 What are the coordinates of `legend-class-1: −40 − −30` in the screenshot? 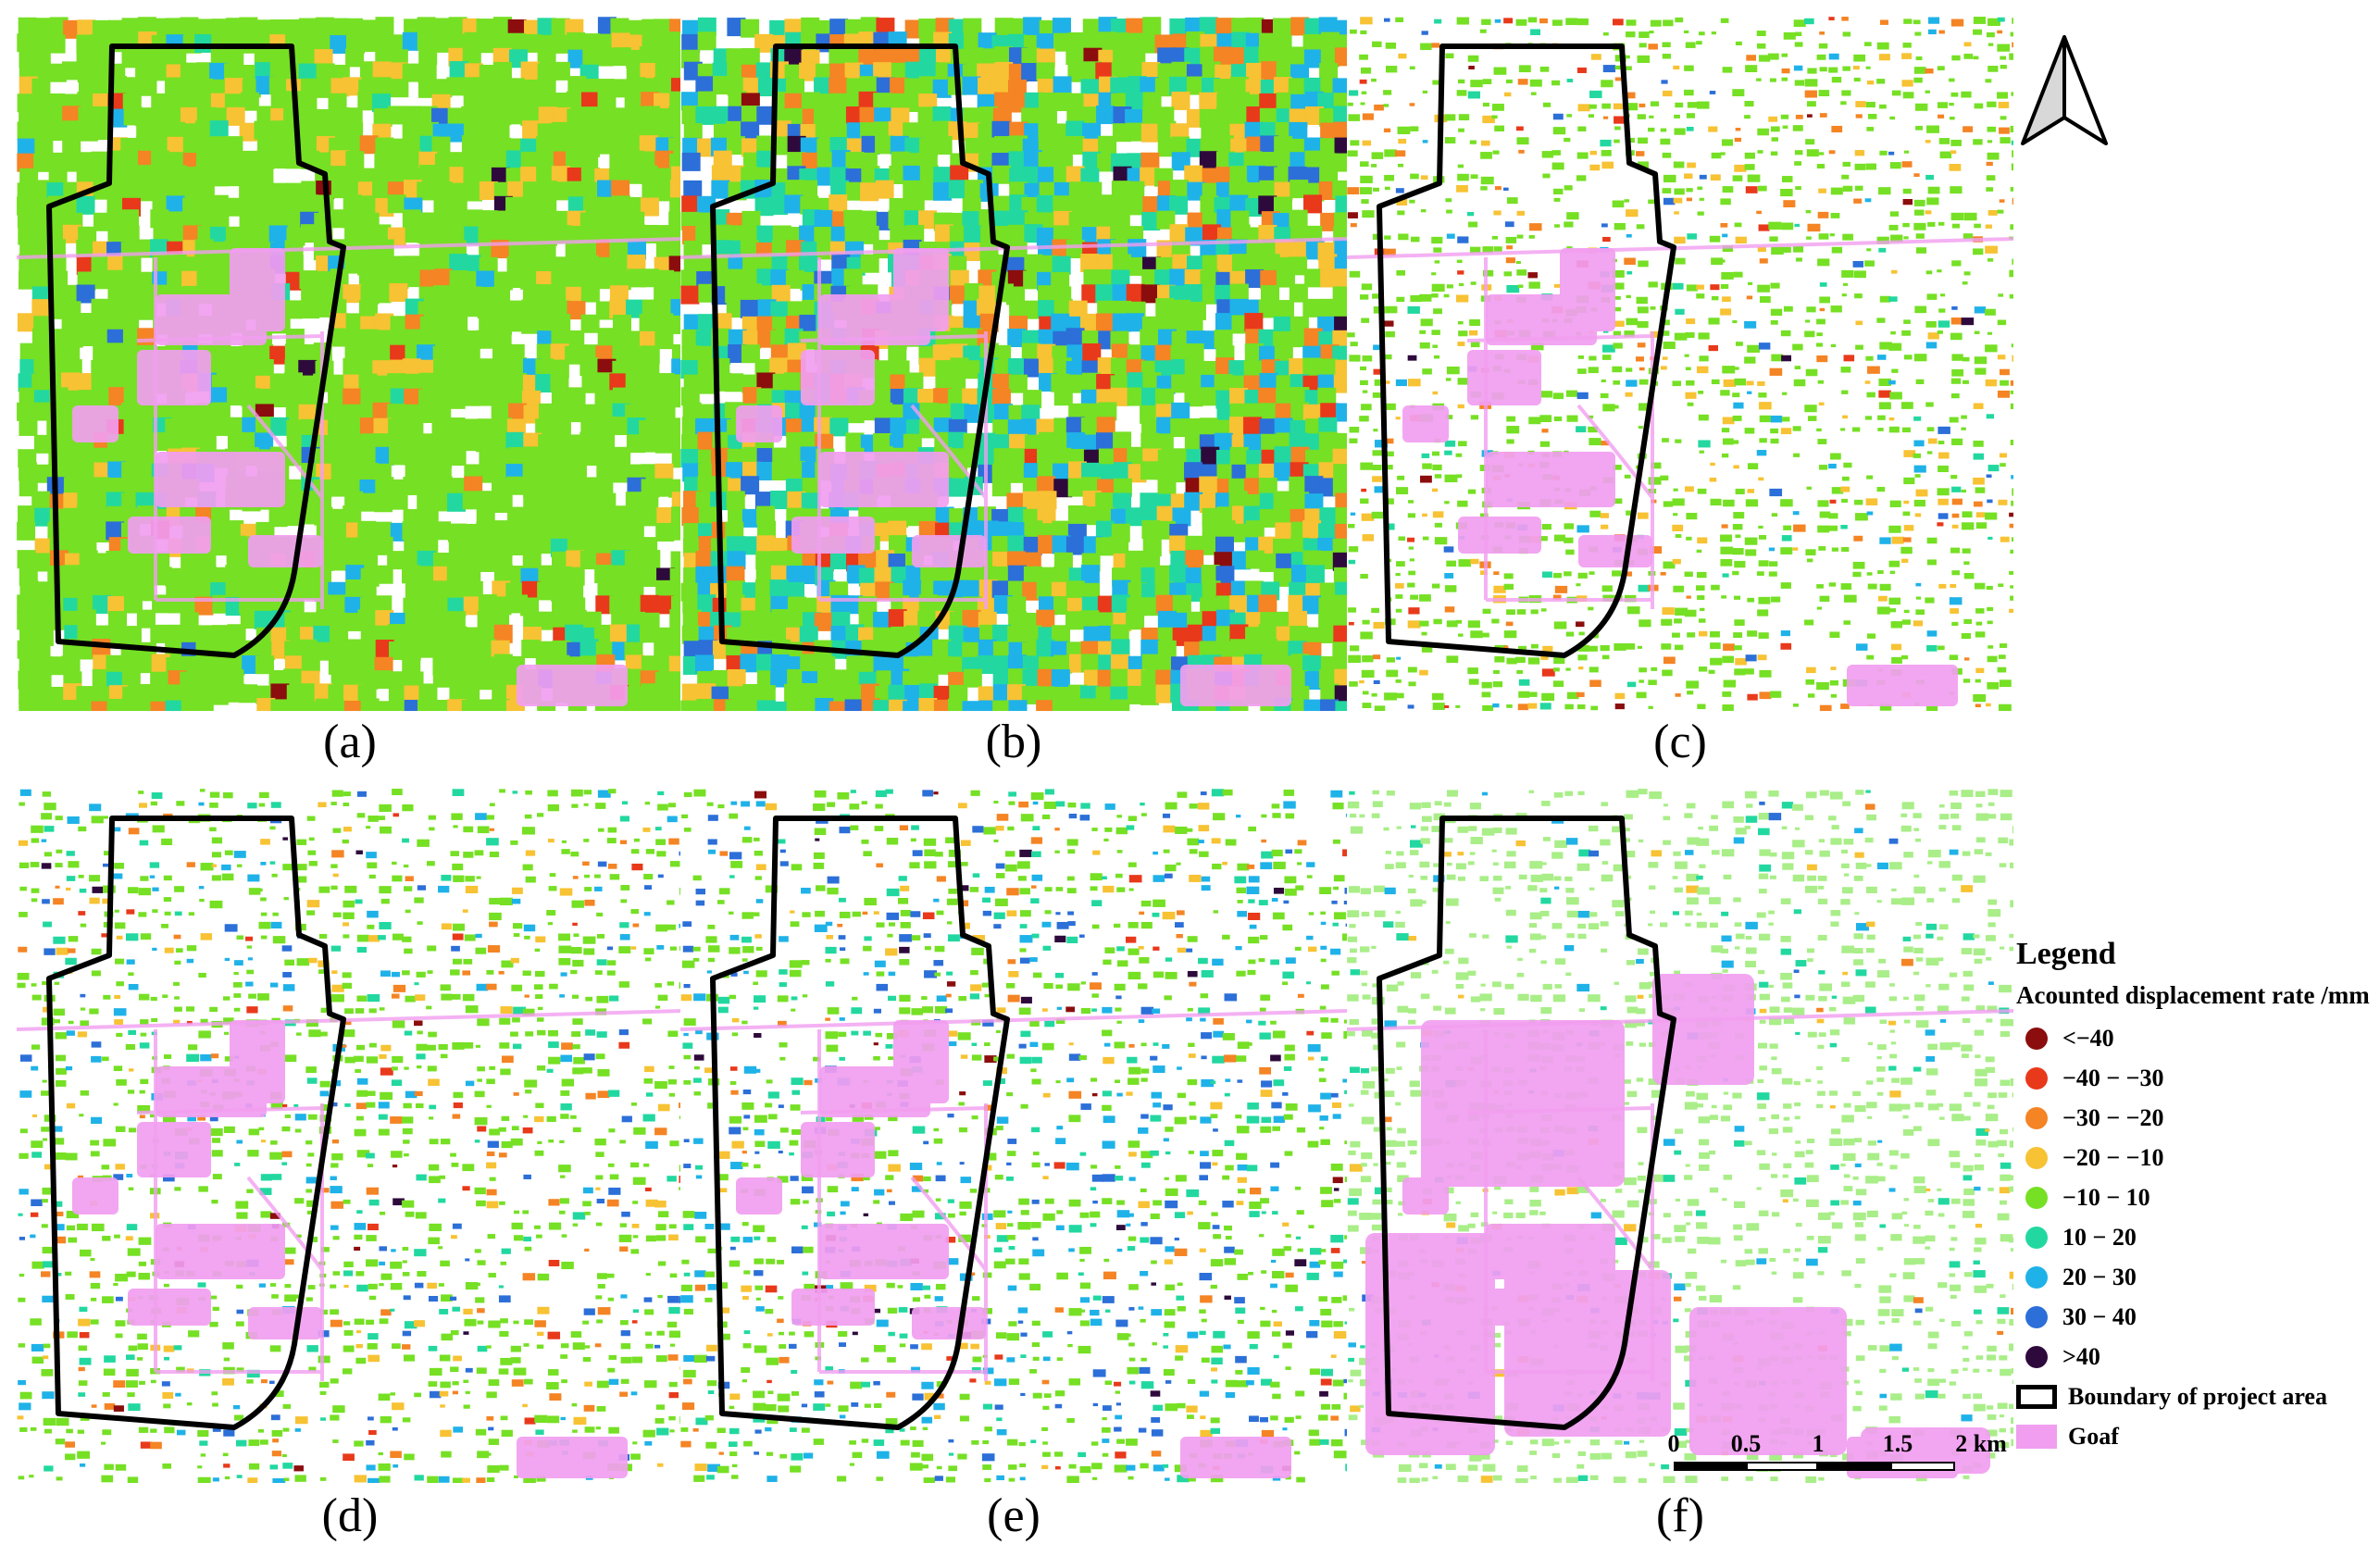 It's located at (2196, 1078).